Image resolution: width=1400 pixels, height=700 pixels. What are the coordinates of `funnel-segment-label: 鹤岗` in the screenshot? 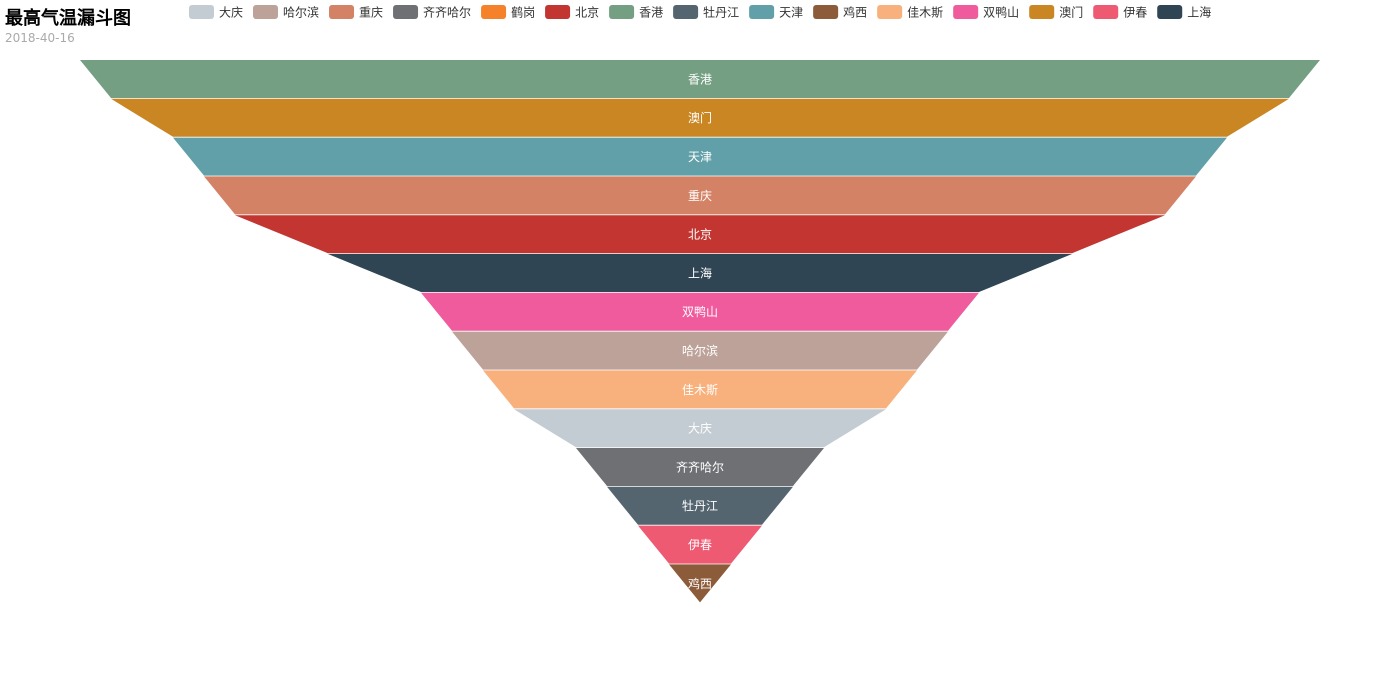 It's located at (700, 622).